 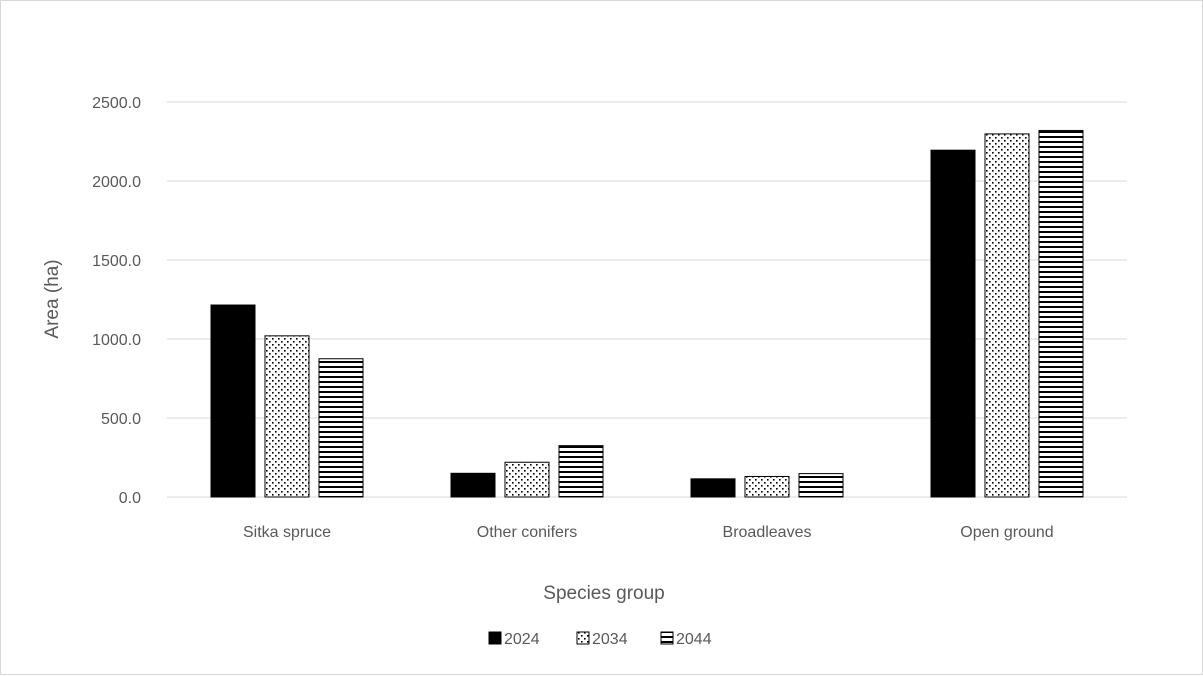 What do you see at coordinates (713, 488) in the screenshot?
I see `bar-2024-broadleaves` at bounding box center [713, 488].